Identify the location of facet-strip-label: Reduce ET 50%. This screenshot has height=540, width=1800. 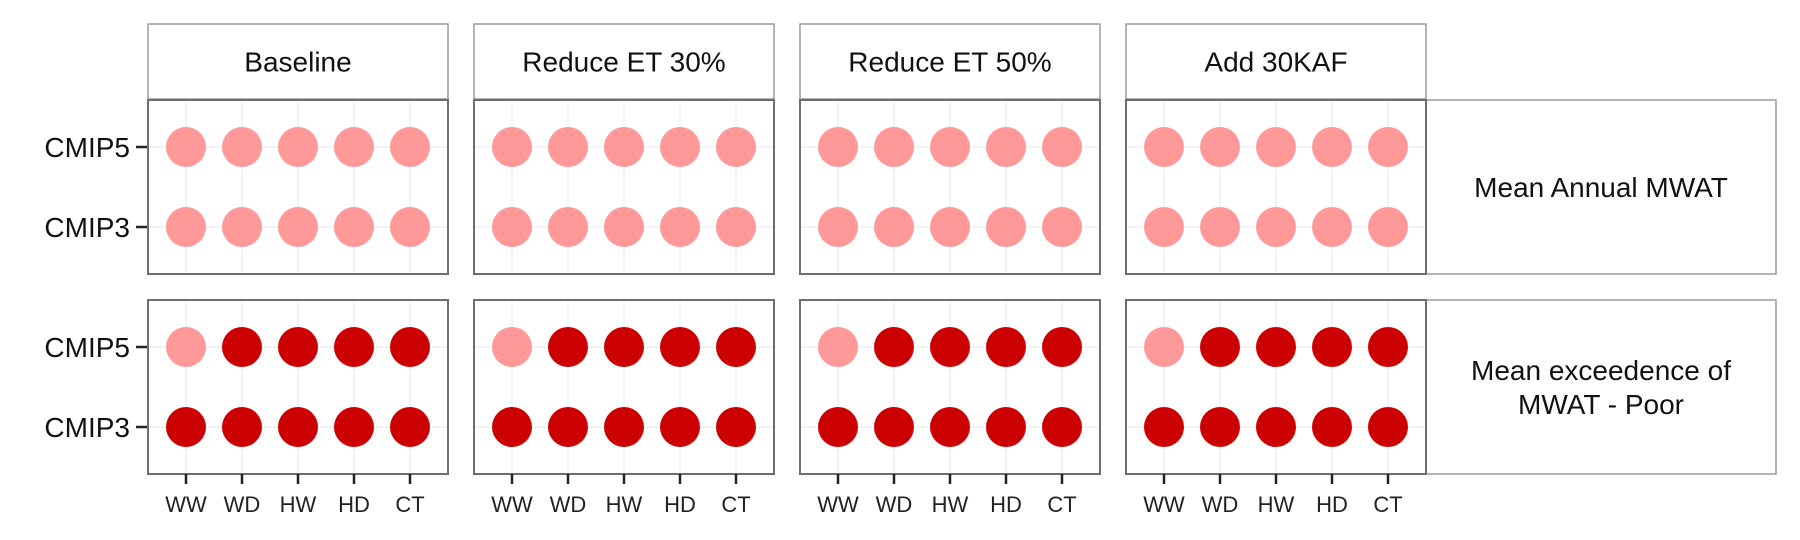
(949, 62).